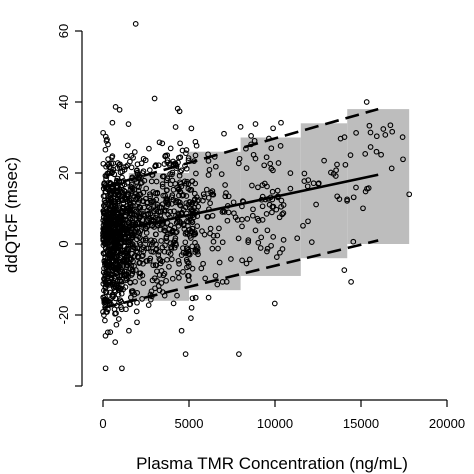 The image size is (474, 474). Describe the element at coordinates (63, 243) in the screenshot. I see `y-tick-label: 0` at that location.